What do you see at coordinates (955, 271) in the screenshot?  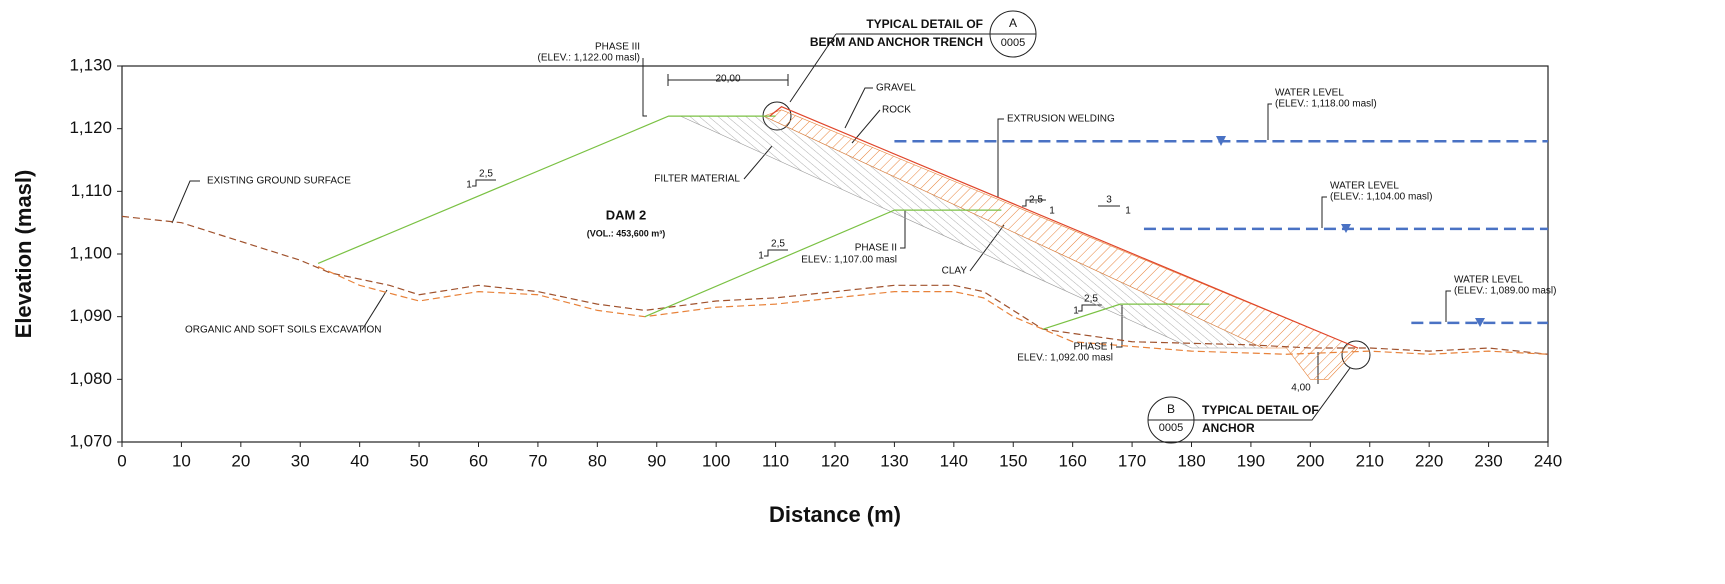 I see `series-label: CLAY` at bounding box center [955, 271].